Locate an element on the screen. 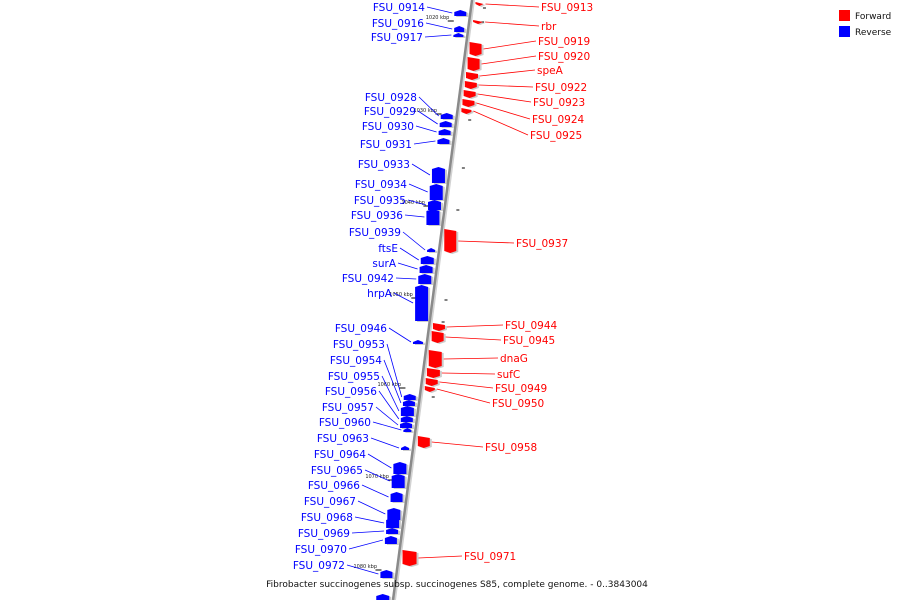 This screenshot has height=600, width=900. gene-label-forward: FSU_0924 is located at coordinates (558, 120).